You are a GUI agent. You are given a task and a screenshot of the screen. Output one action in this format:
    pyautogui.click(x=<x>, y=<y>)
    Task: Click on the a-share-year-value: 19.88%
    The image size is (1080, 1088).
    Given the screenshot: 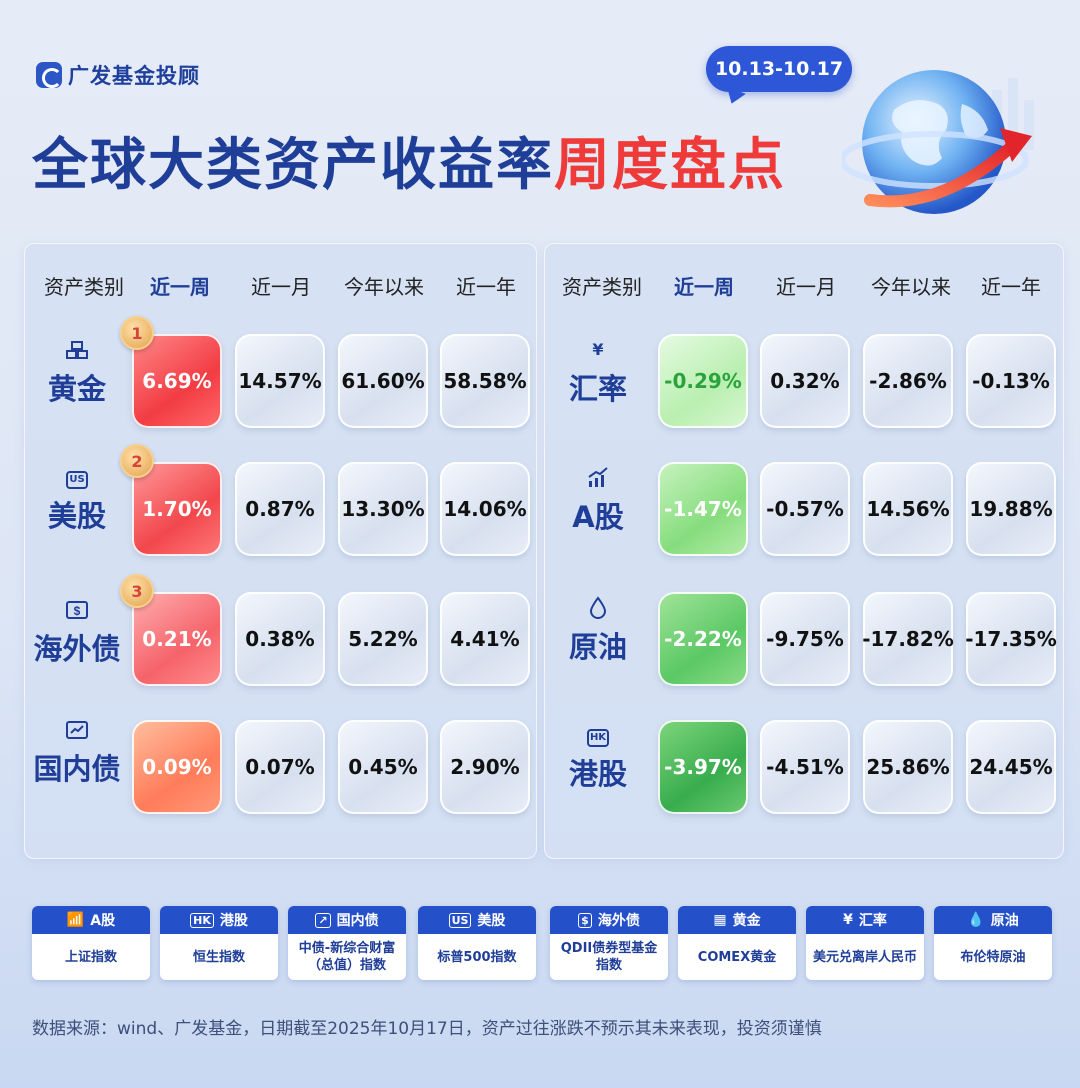 What is the action you would take?
    pyautogui.click(x=1011, y=509)
    